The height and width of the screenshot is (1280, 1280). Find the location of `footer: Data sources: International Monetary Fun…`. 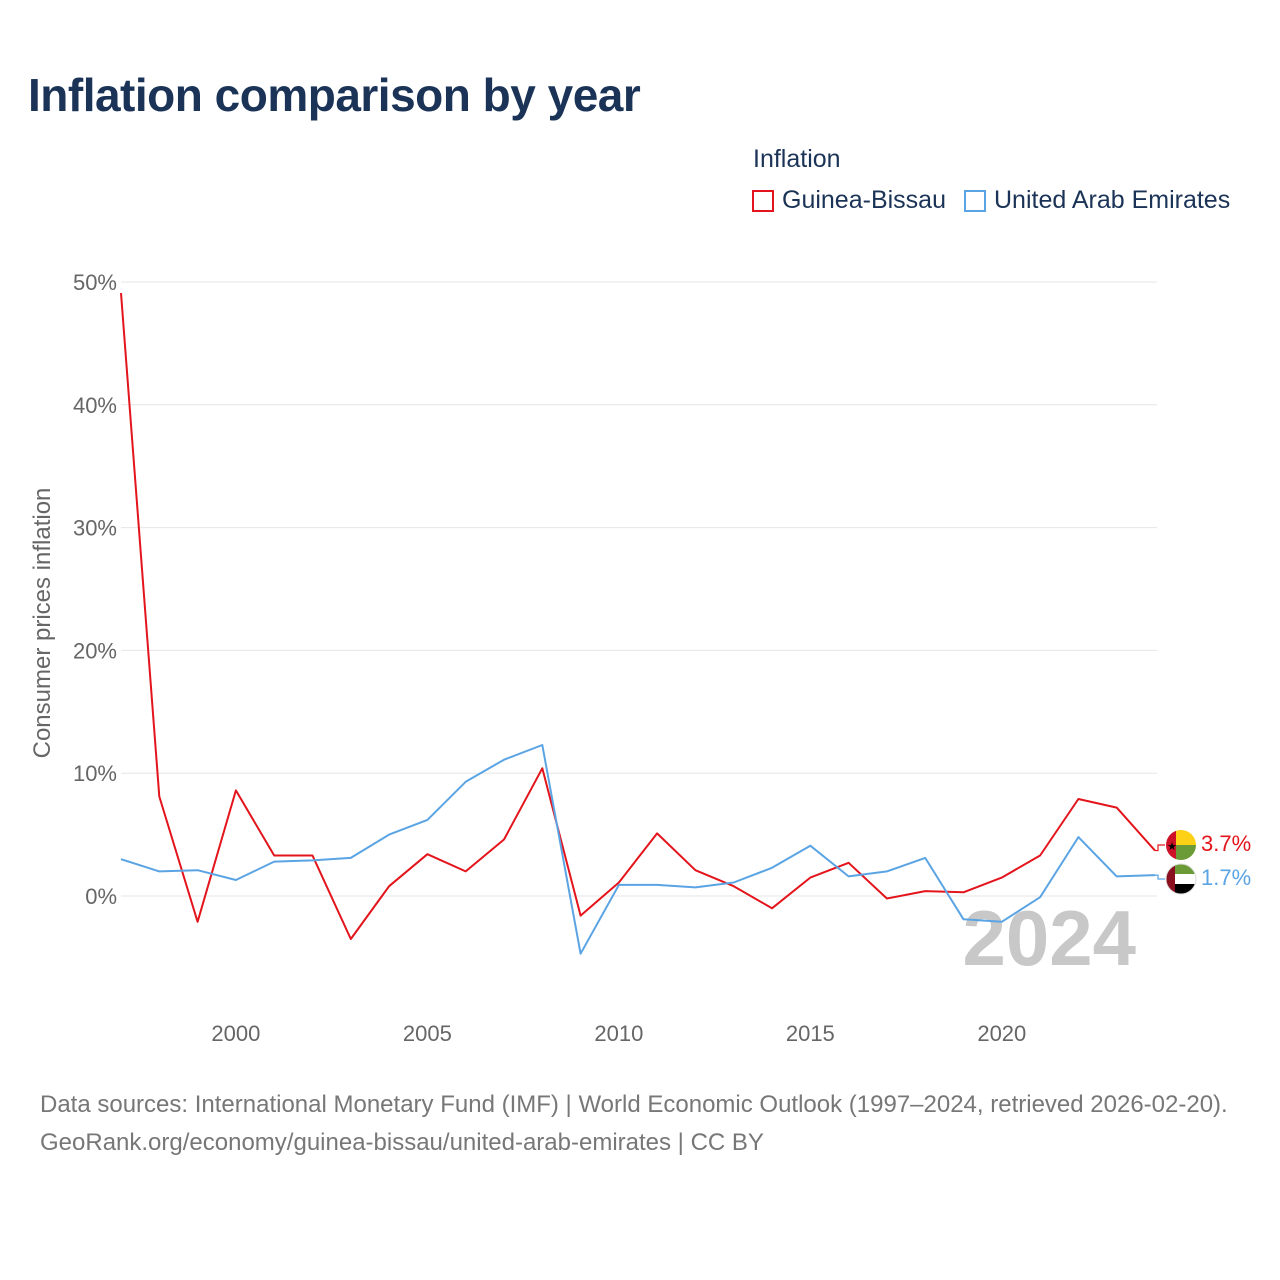

footer: Data sources: International Monetary Fun… is located at coordinates (645, 1124).